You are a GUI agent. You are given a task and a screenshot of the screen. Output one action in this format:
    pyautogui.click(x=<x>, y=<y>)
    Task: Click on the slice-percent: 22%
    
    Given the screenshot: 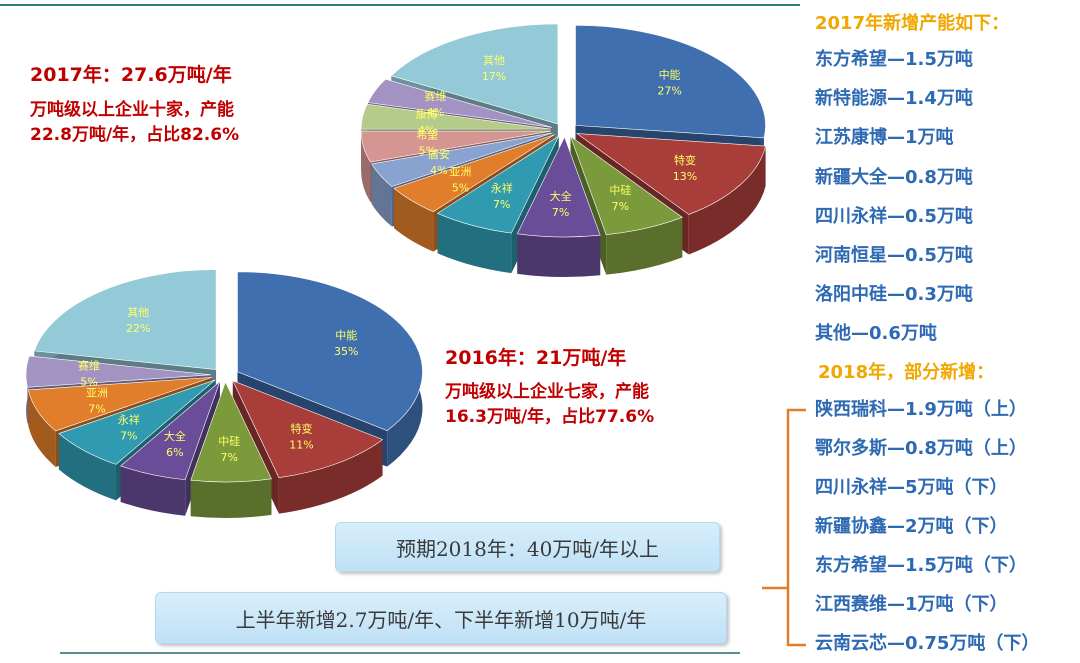 What is the action you would take?
    pyautogui.click(x=138, y=328)
    